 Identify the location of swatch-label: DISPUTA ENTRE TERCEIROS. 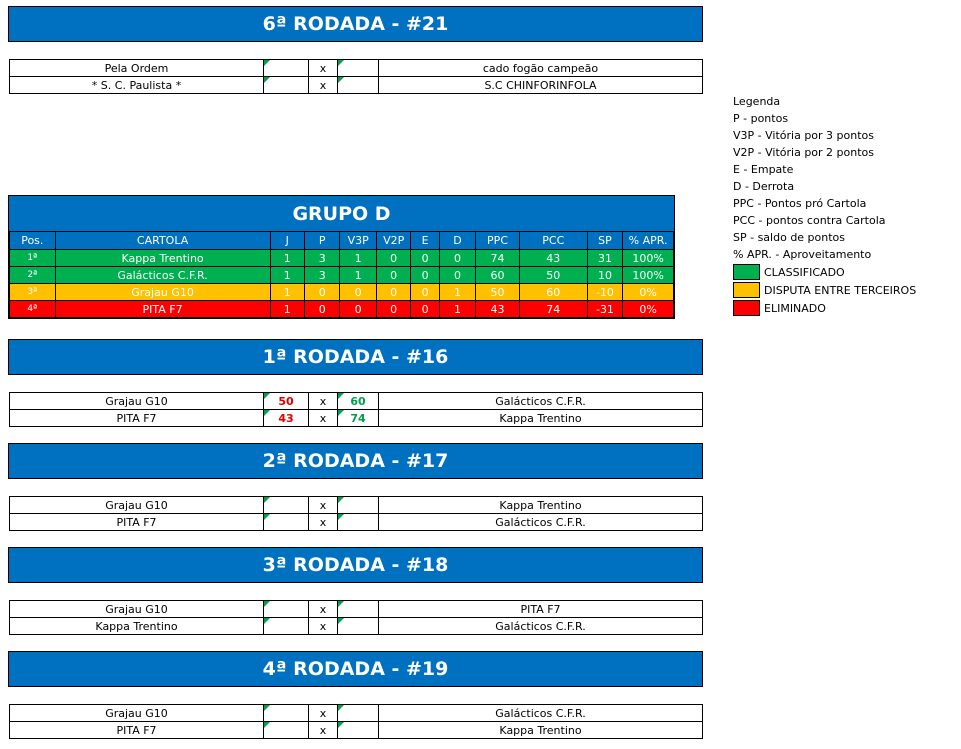
(840, 290).